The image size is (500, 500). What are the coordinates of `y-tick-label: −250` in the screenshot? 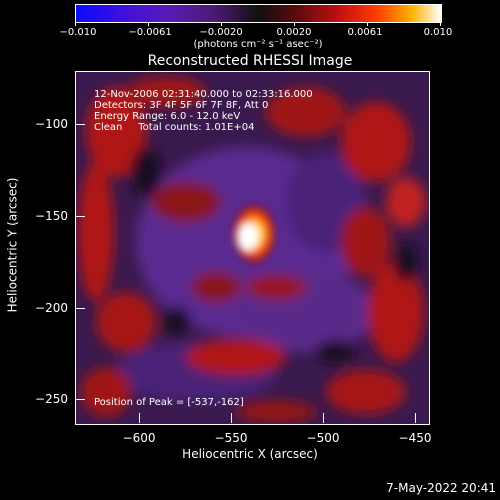 It's located at (51, 399).